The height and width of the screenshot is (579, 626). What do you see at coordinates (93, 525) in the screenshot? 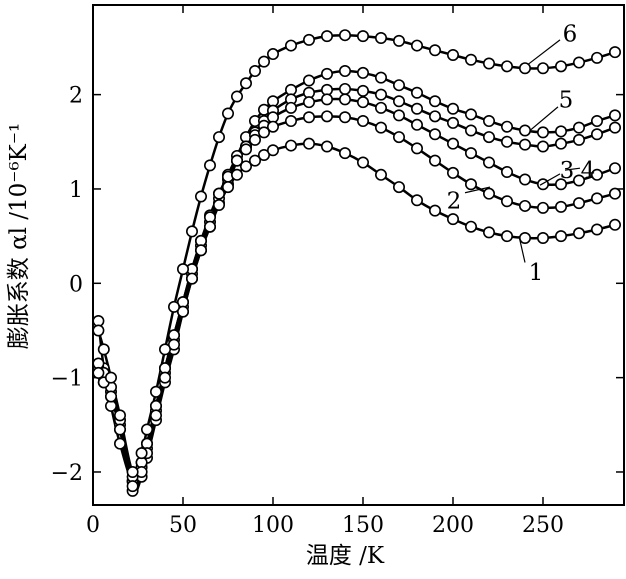
I see `x-tick-label: 0` at bounding box center [93, 525].